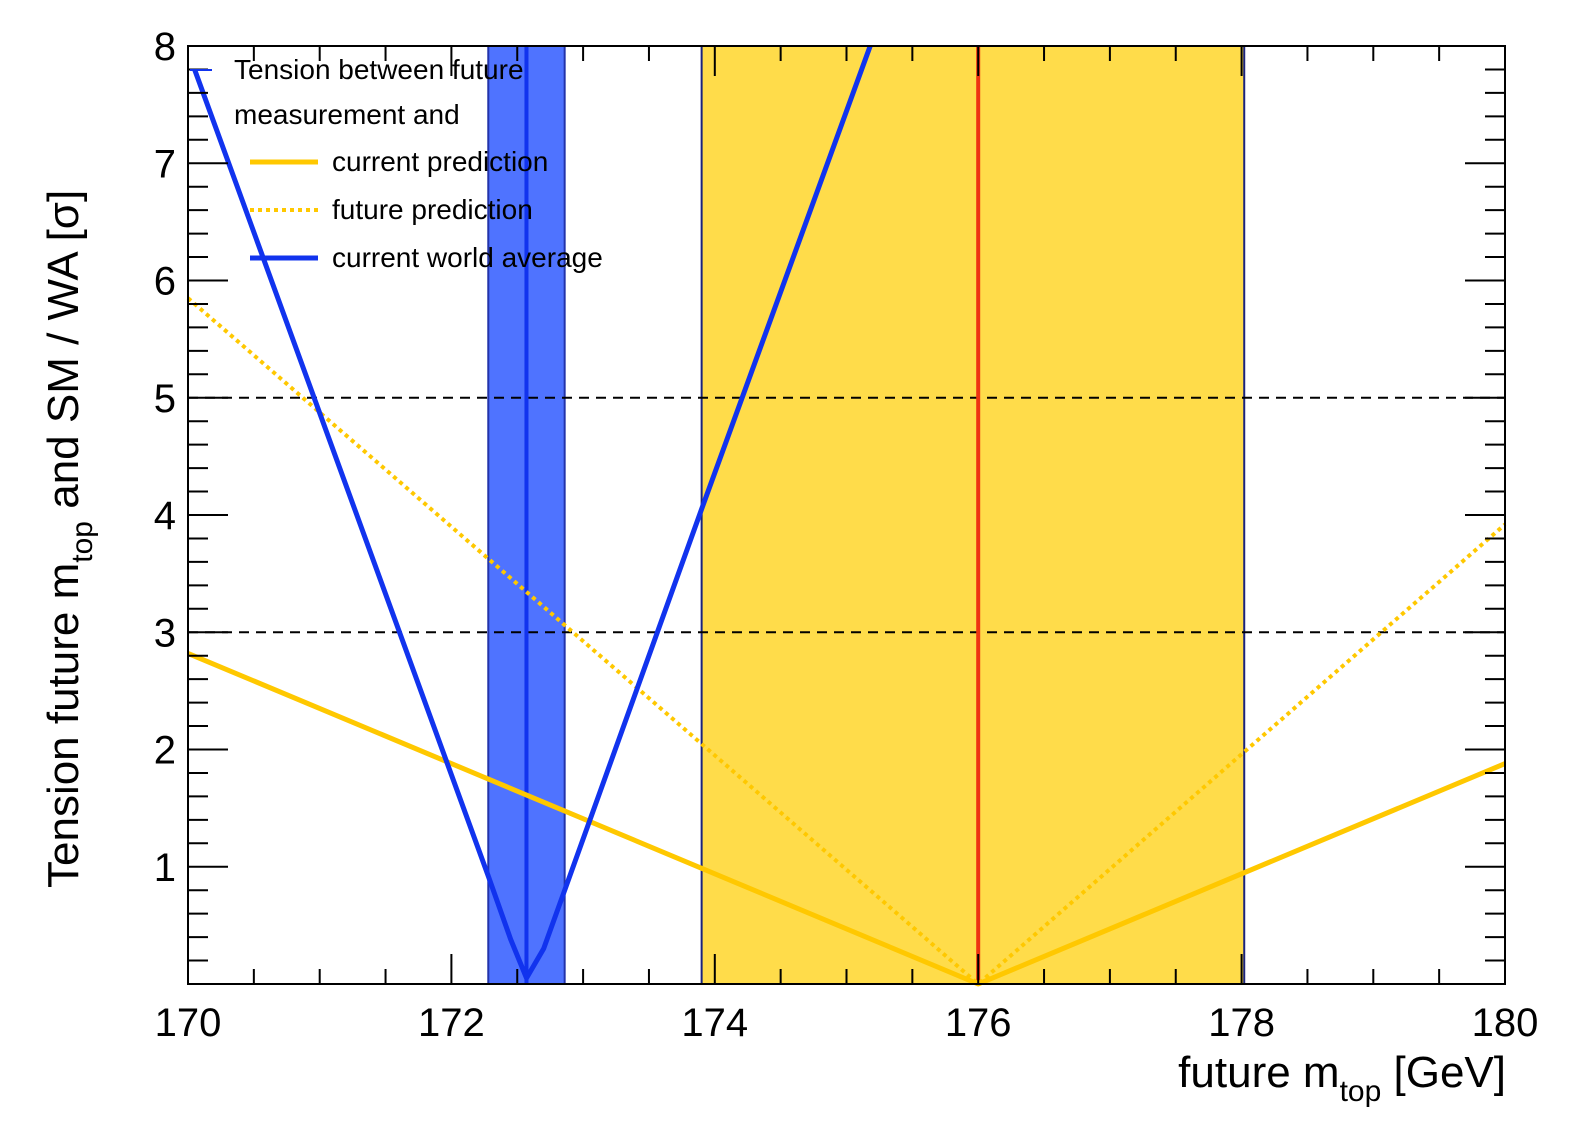 This screenshot has height=1136, width=1575. I want to click on y-axis-title-post: and SM / WA [σ], so click(63, 355).